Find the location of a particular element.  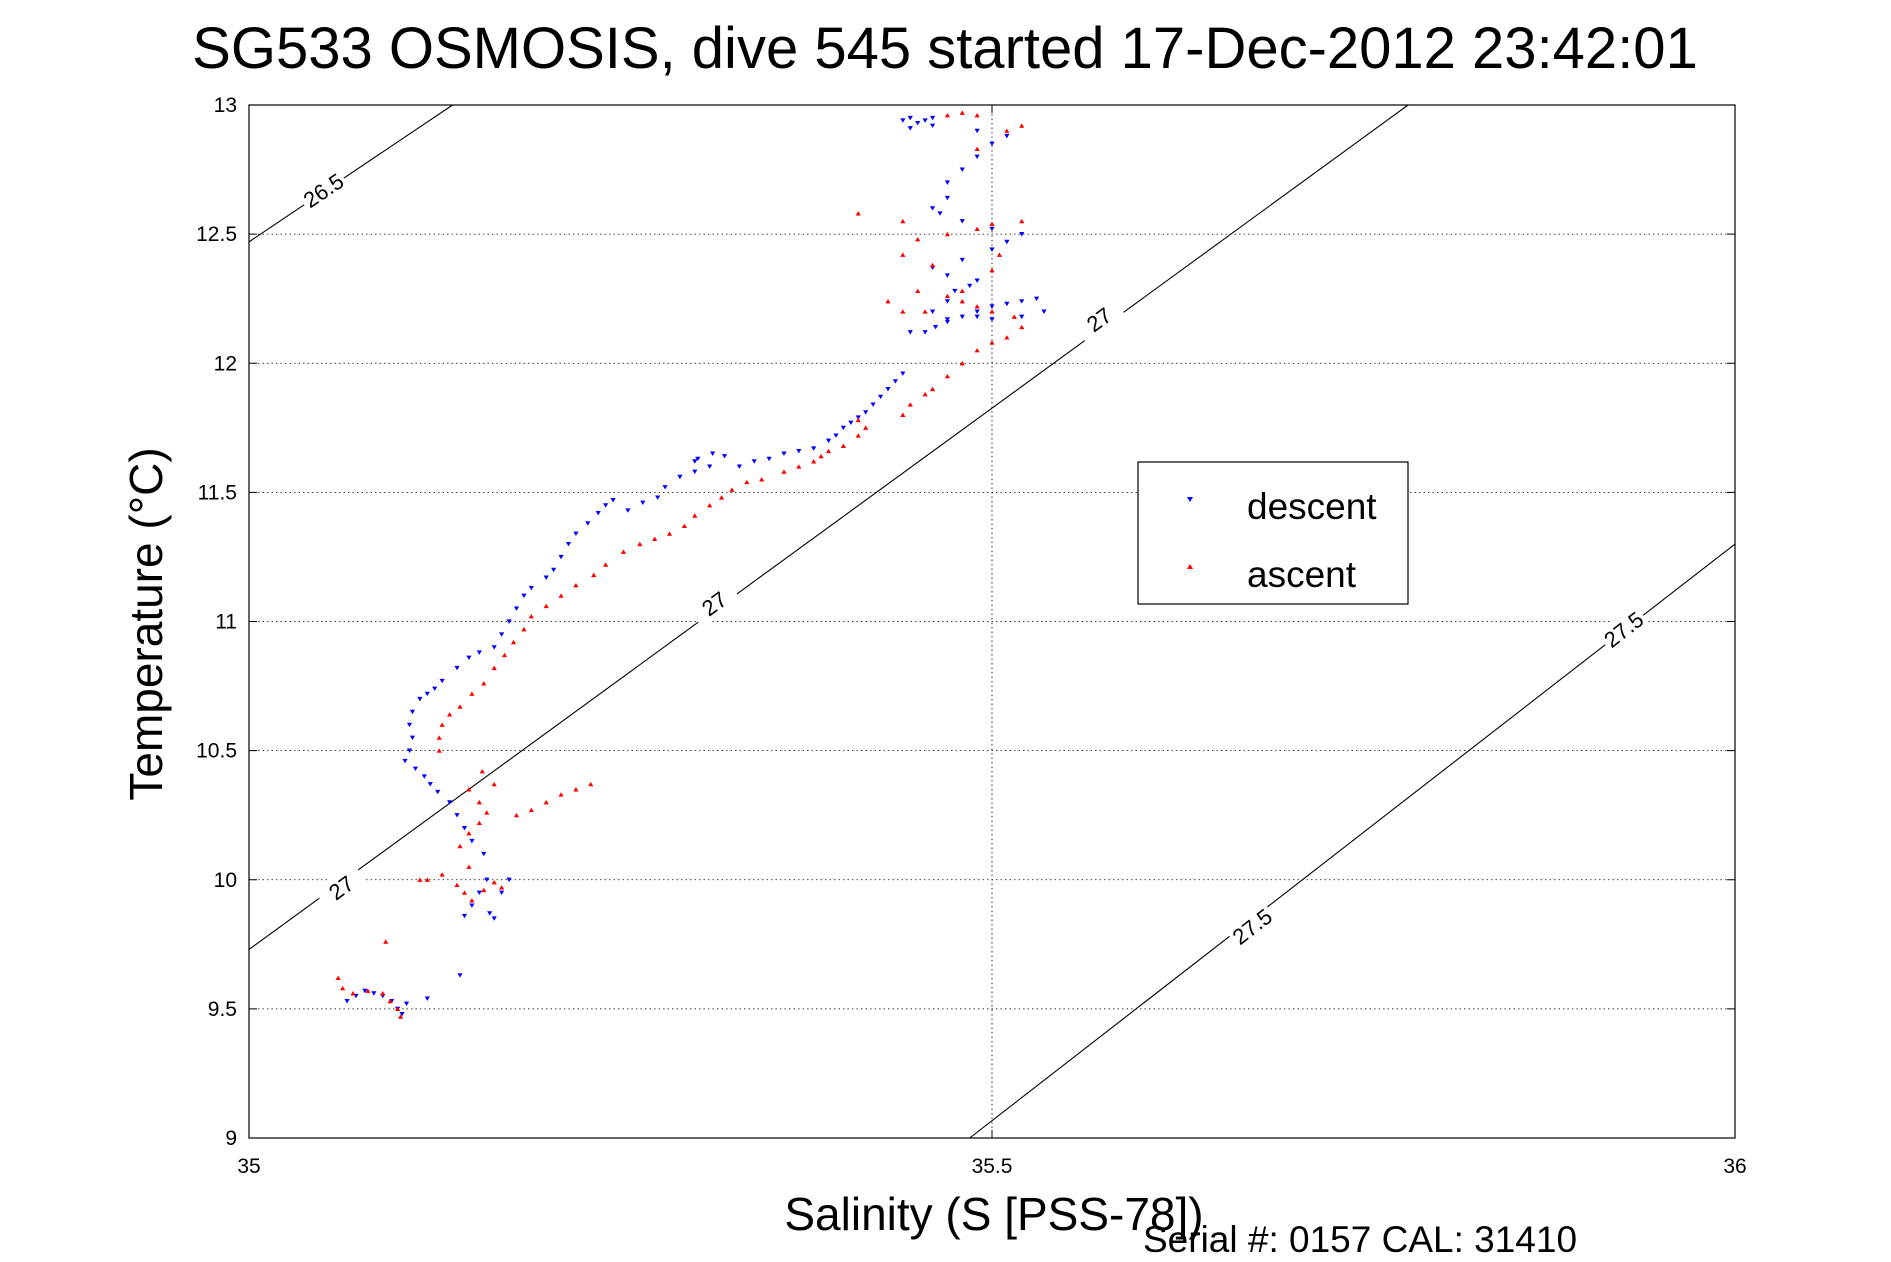

x-axis-label: Salinity (S [PSS-78]) is located at coordinates (993, 1214).